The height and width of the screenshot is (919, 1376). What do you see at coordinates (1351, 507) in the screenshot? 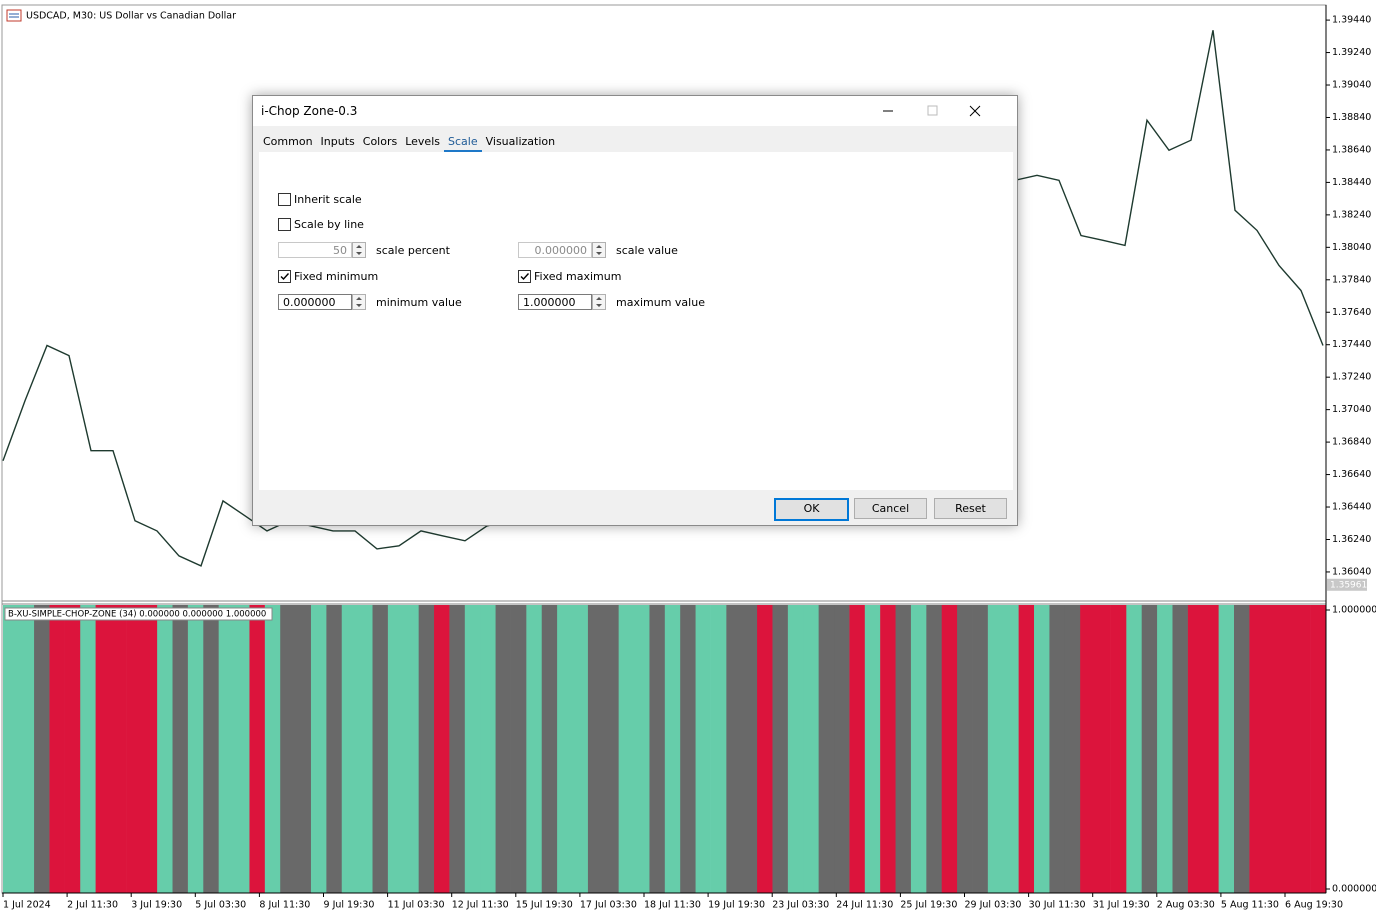
I see `y-tick-label: 1.36440` at bounding box center [1351, 507].